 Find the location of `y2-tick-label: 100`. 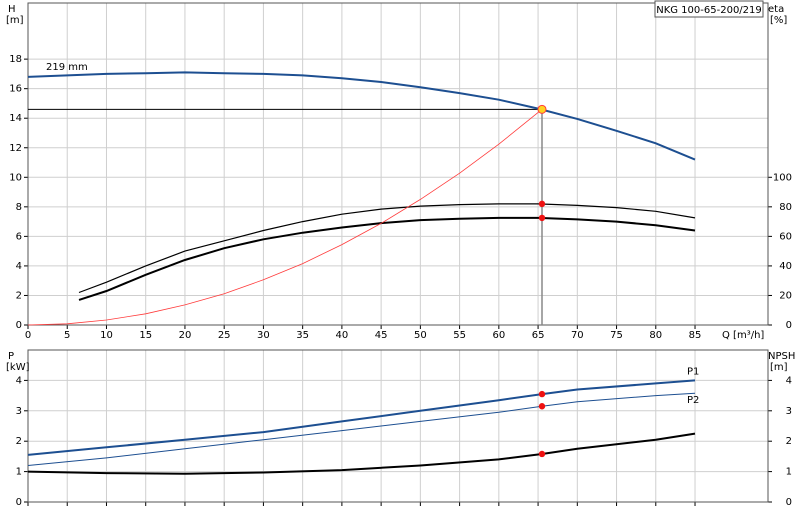

y2-tick-label: 100 is located at coordinates (782, 177).